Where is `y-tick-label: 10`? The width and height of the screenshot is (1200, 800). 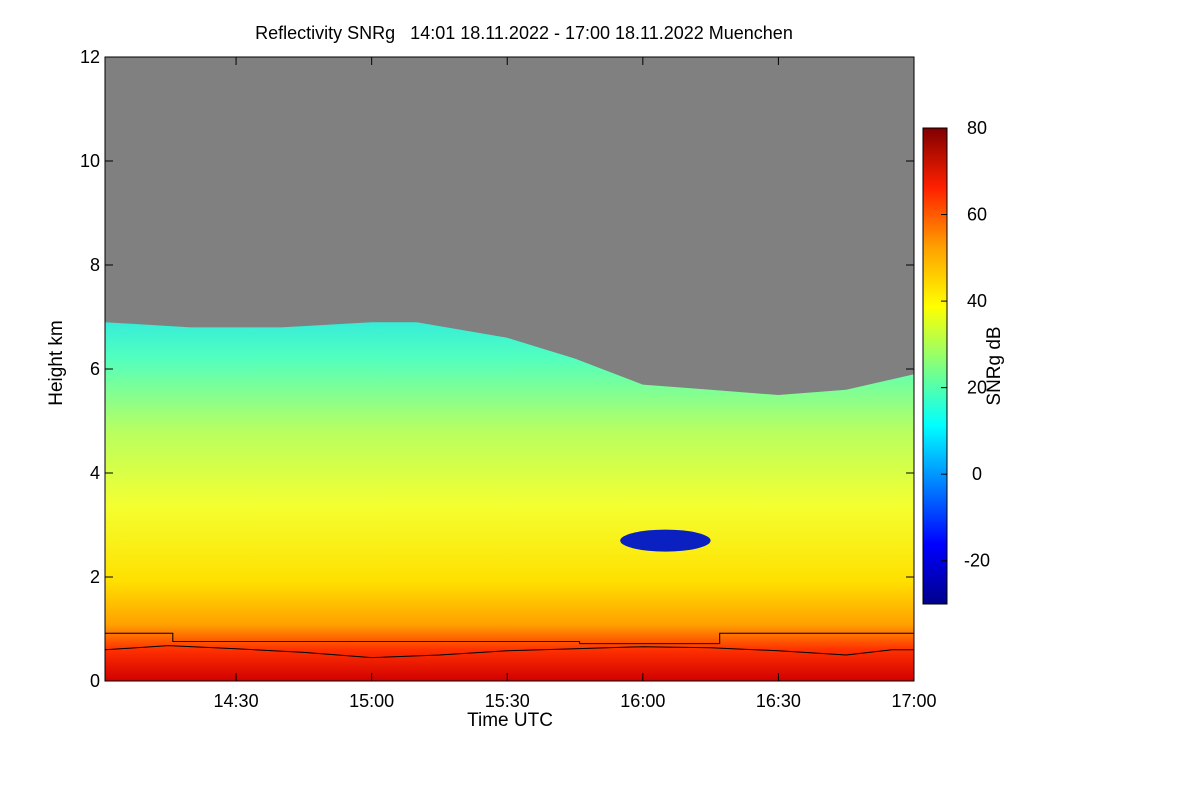 y-tick-label: 10 is located at coordinates (90, 161).